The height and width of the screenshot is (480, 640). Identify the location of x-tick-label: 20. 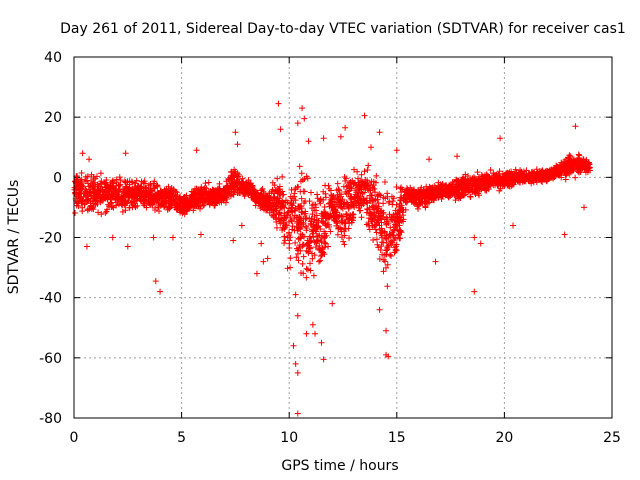
(504, 438).